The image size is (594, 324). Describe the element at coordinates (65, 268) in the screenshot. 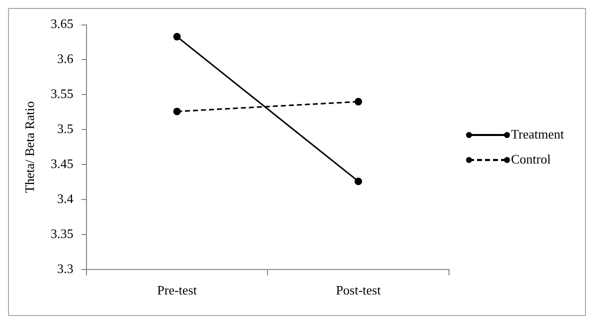

I see `y-tick-label: 3.3` at that location.